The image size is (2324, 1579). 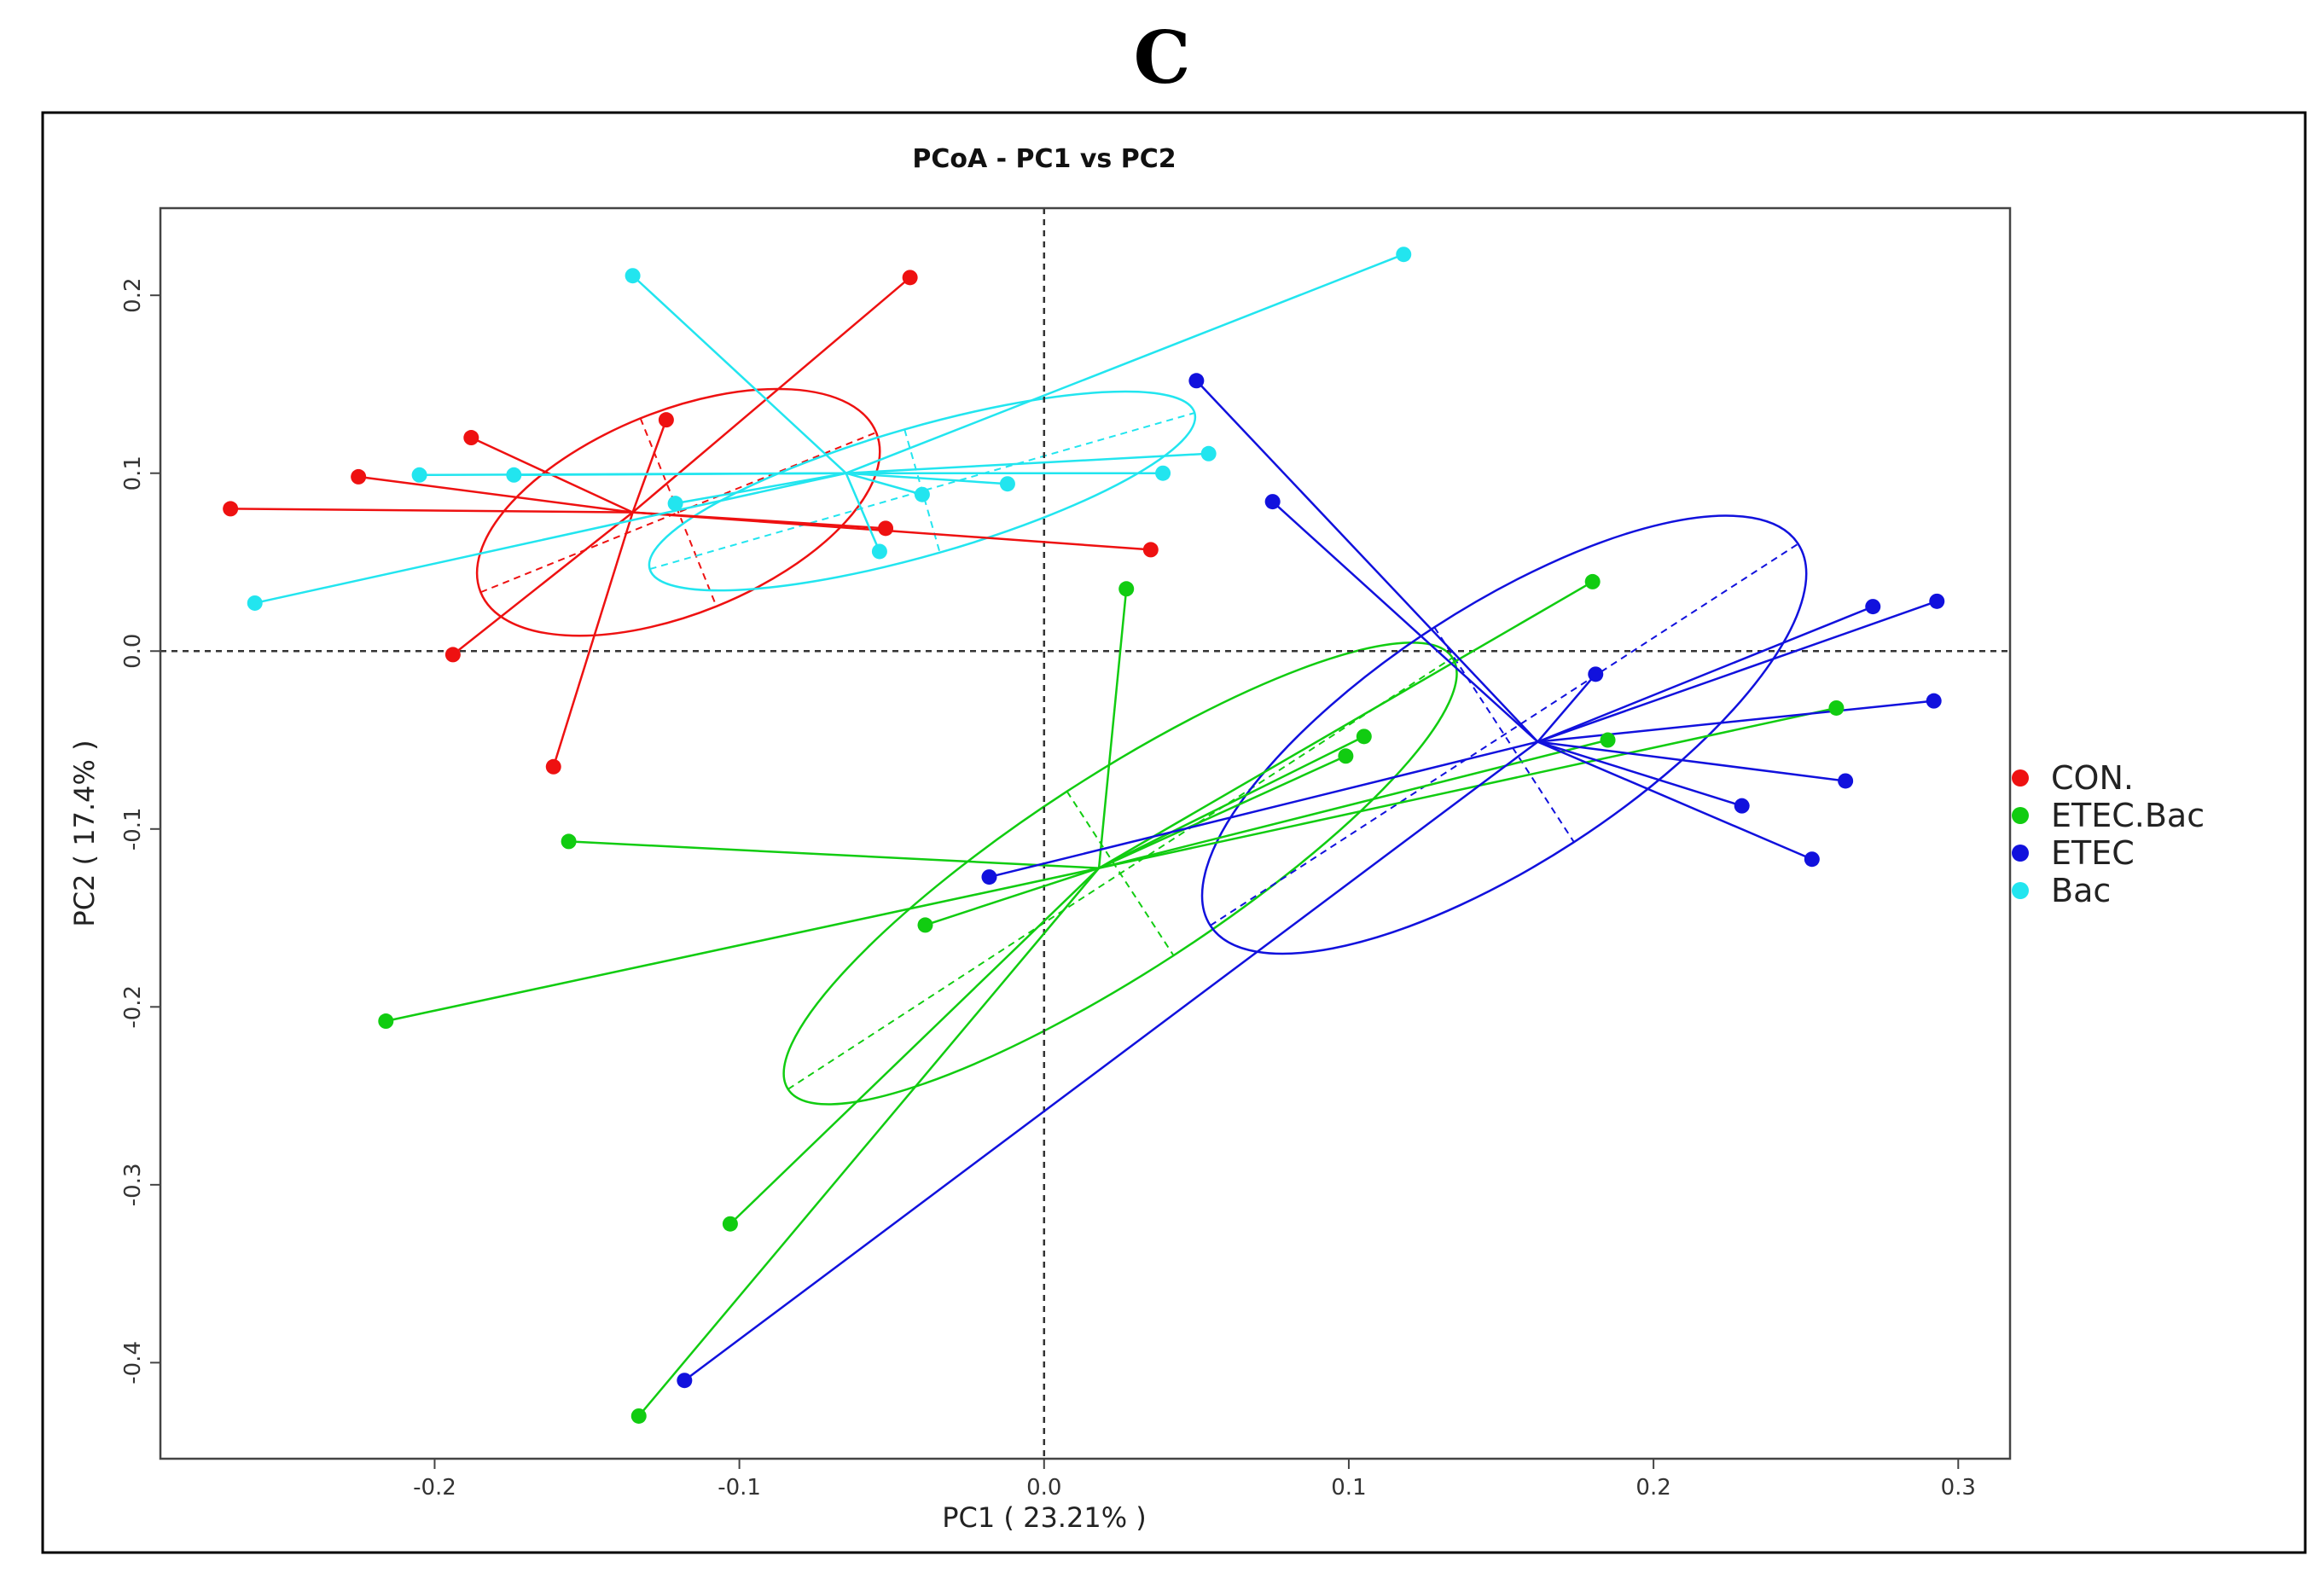 I want to click on y-axis: -0.4 -0.3 -0.2 -0.1 0.0 0.1 0.2, so click(x=140, y=831).